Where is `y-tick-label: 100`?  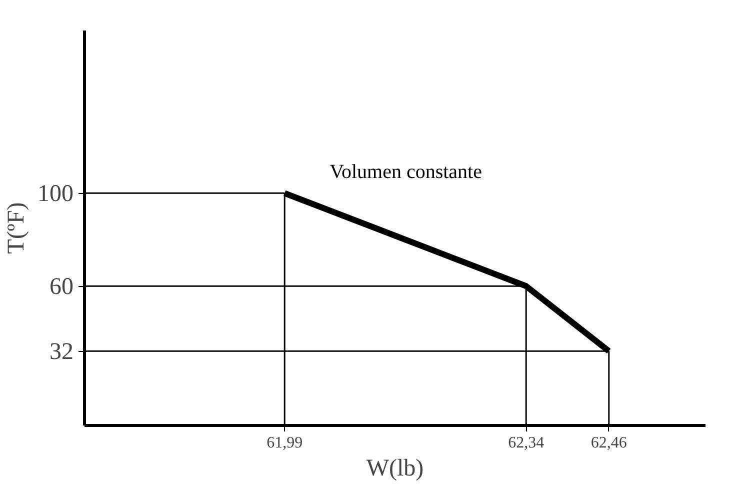 y-tick-label: 100 is located at coordinates (56, 194).